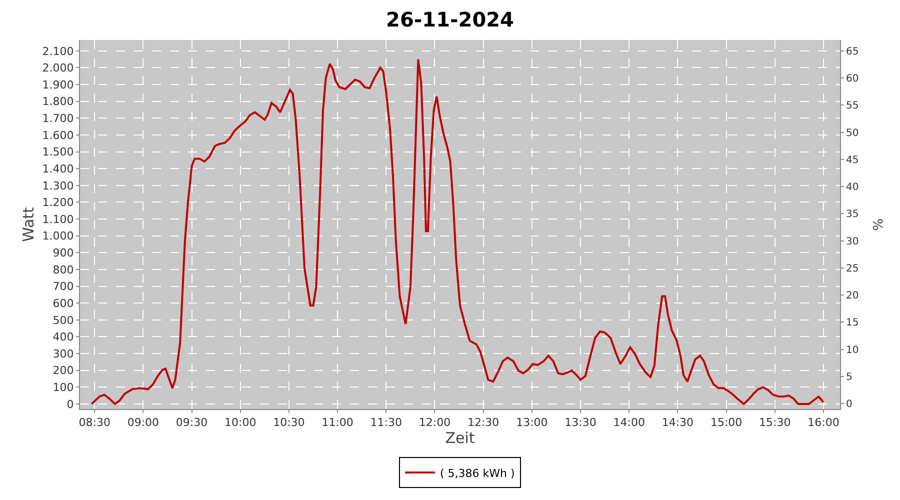 The height and width of the screenshot is (500, 900). What do you see at coordinates (852, 323) in the screenshot?
I see `y2-tick-label: 15` at bounding box center [852, 323].